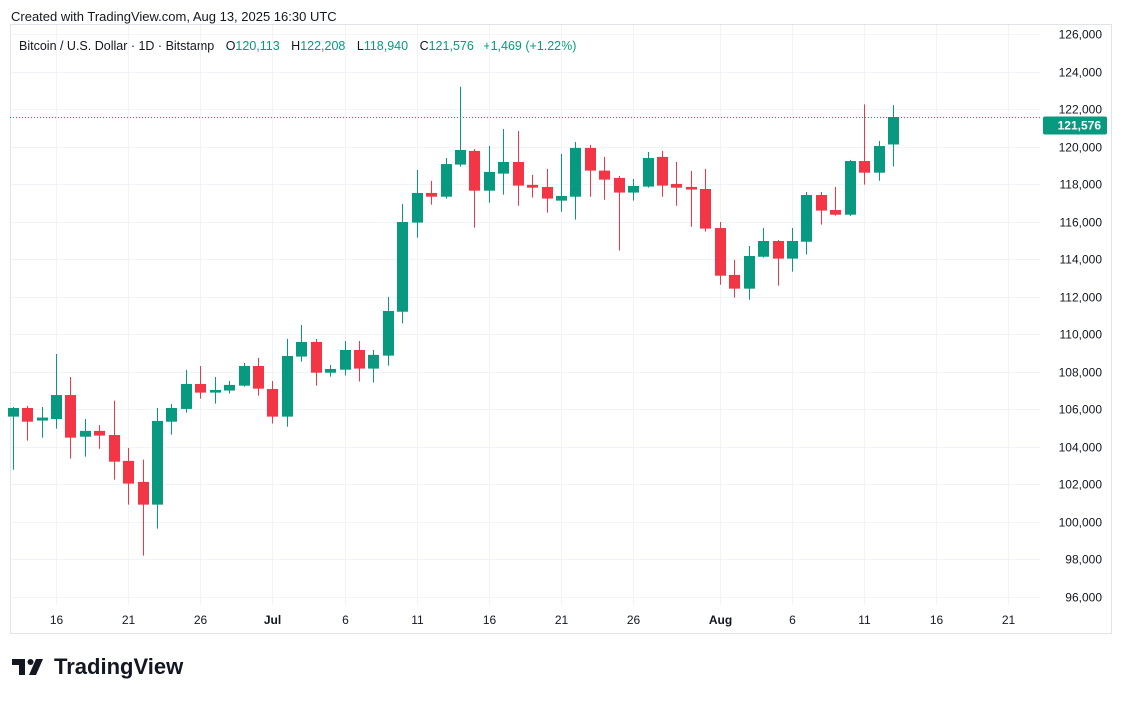 The image size is (1123, 703). What do you see at coordinates (272, 620) in the screenshot?
I see `time-tick-label: Jul` at bounding box center [272, 620].